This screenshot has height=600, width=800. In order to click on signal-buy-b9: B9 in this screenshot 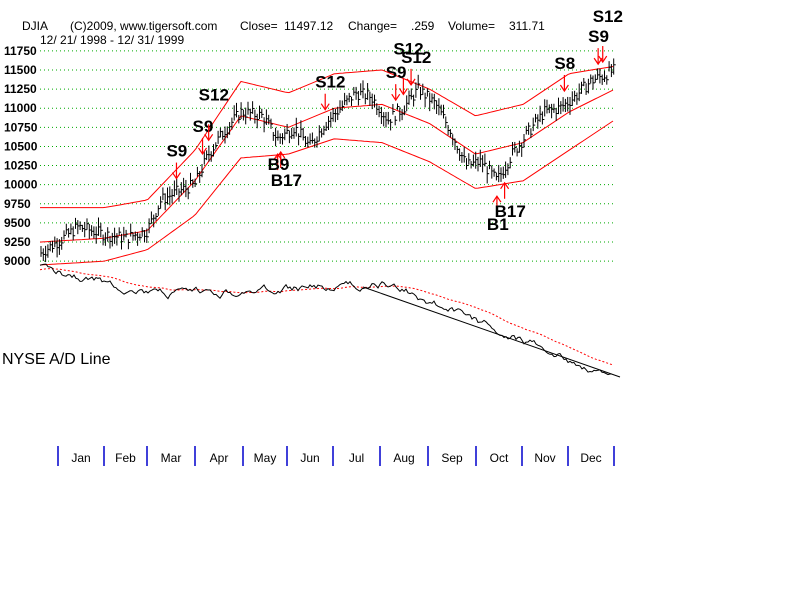, I will do `click(279, 163)`.